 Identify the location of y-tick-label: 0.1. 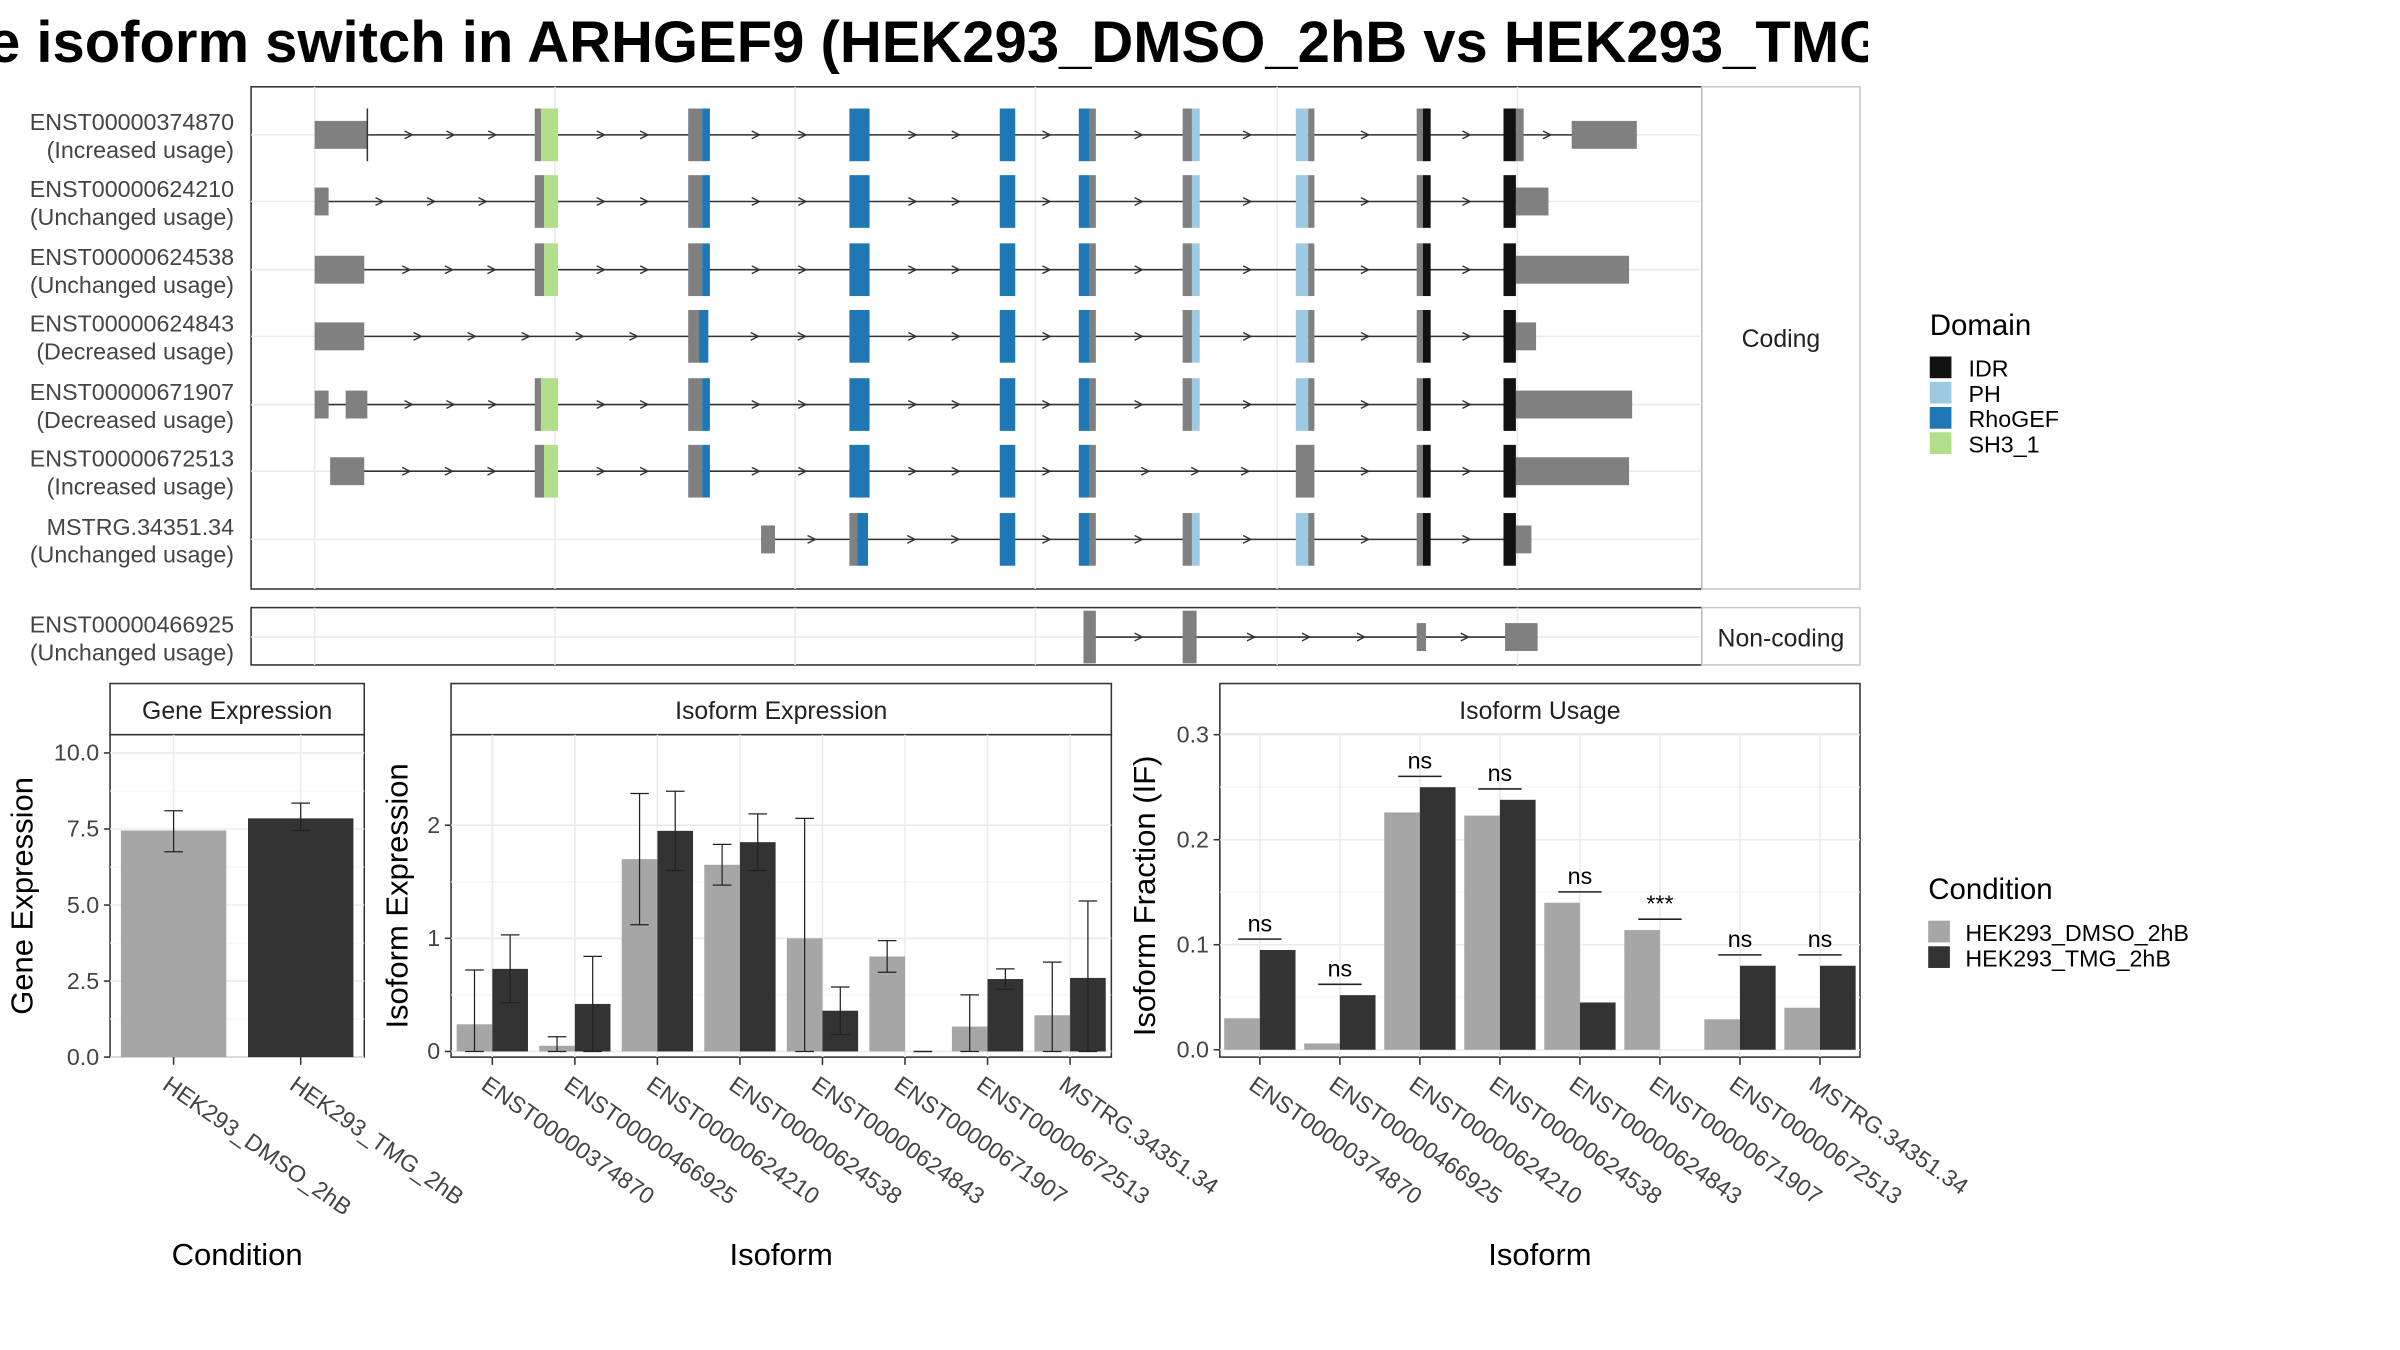
(1193, 944).